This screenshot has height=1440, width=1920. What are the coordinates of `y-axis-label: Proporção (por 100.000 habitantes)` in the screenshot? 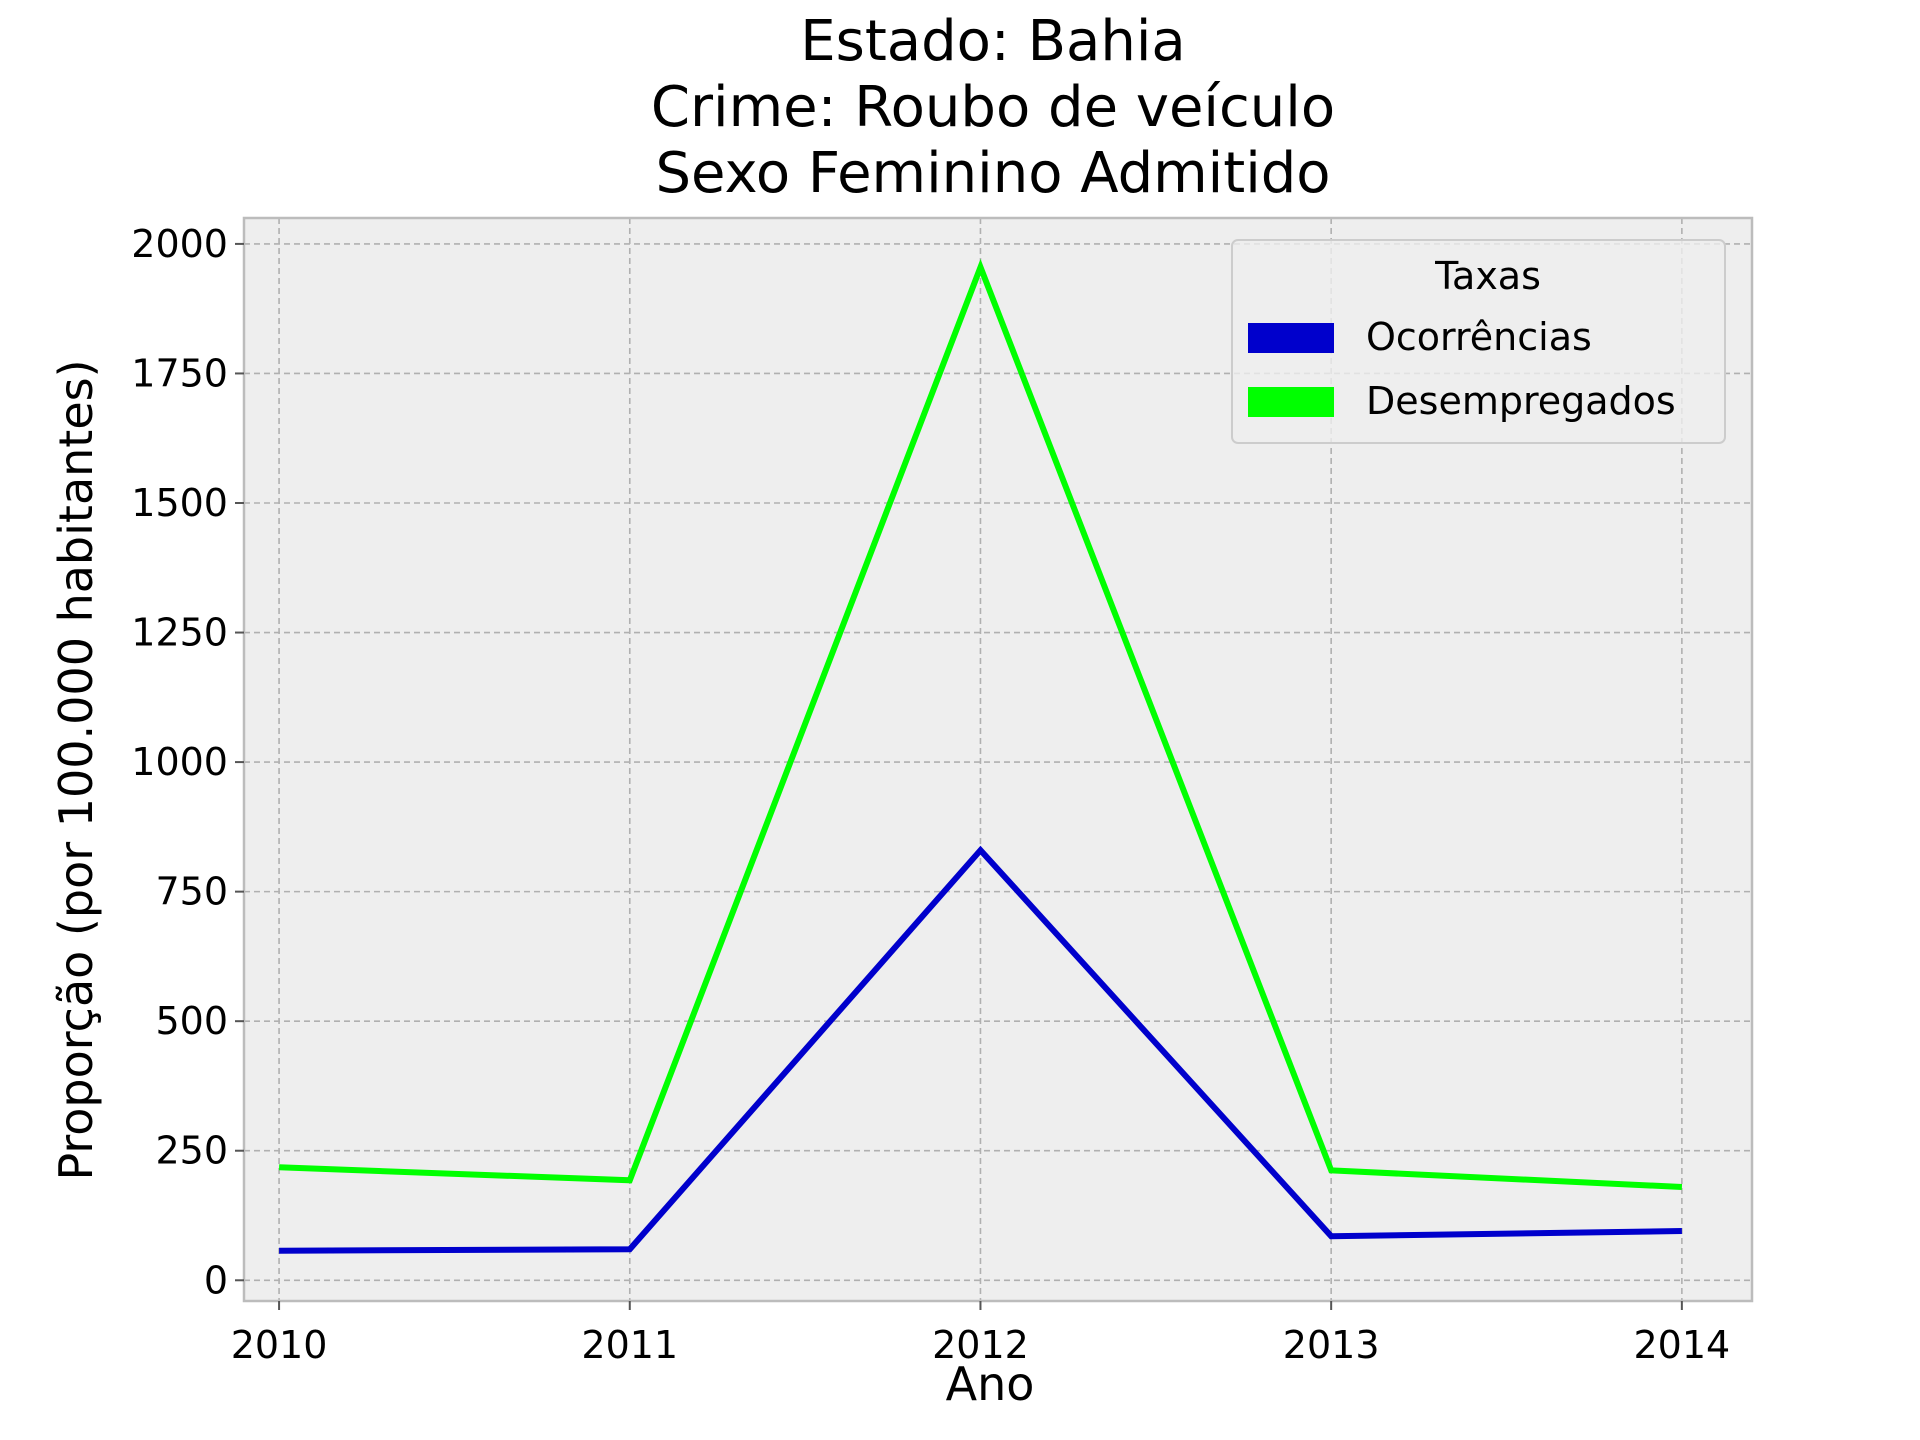 It's located at (76, 769).